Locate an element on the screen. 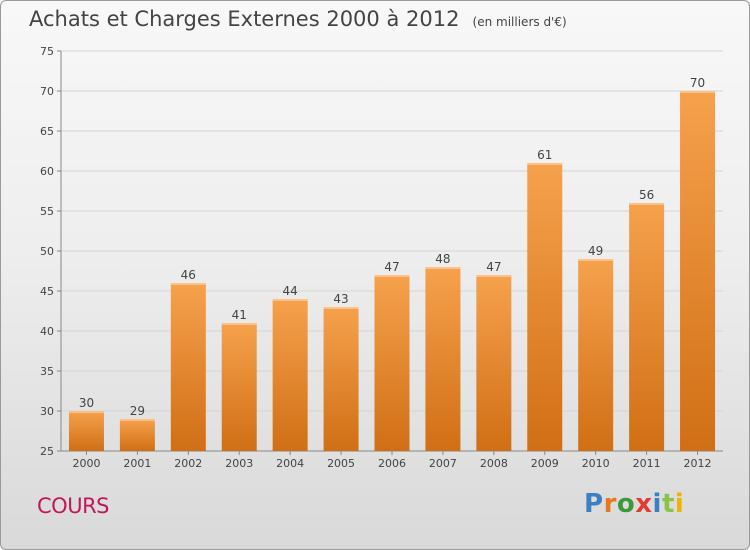 Image resolution: width=750 pixels, height=550 pixels. bar-2009 is located at coordinates (545, 307).